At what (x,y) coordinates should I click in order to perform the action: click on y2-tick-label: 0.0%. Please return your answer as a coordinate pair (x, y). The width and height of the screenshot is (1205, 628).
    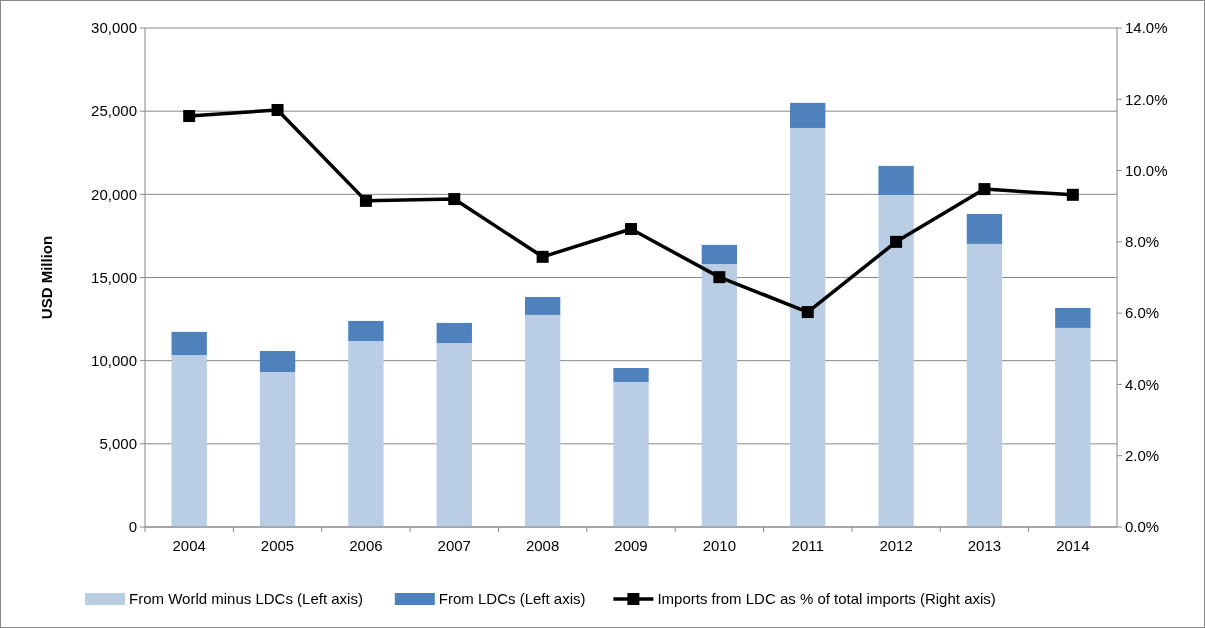
    Looking at the image, I should click on (1142, 527).